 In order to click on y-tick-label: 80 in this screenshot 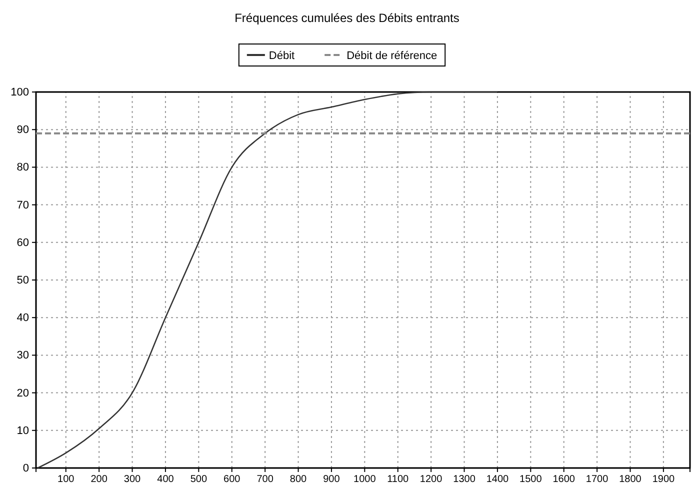, I will do `click(22, 168)`.